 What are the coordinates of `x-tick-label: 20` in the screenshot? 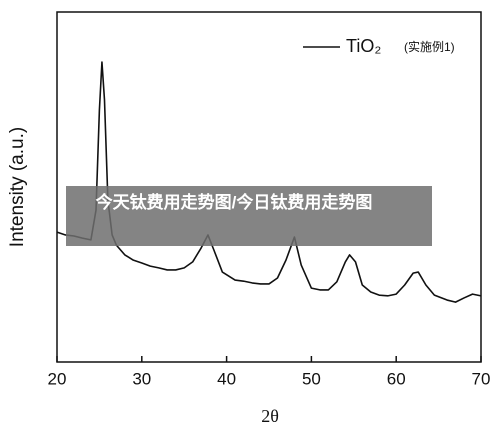 It's located at (57, 378).